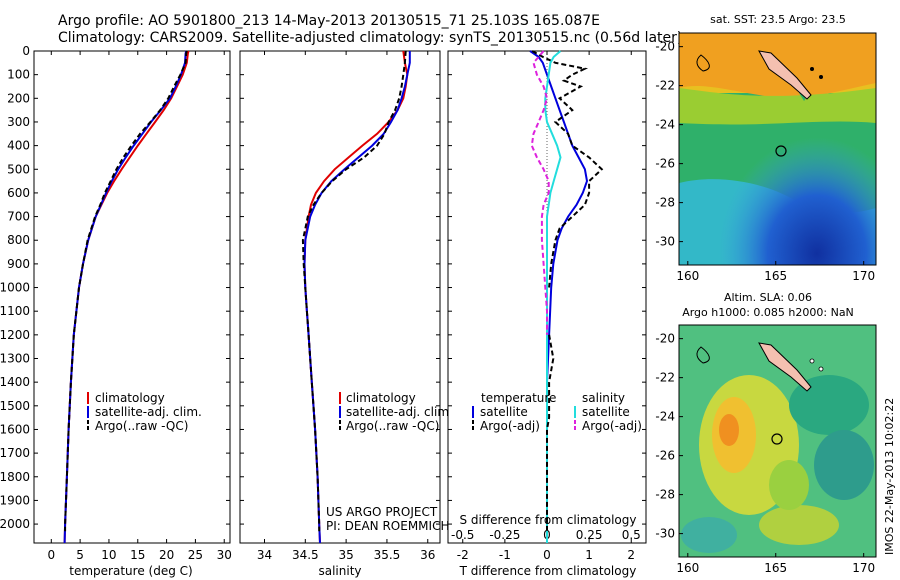  What do you see at coordinates (18, 122) in the screenshot?
I see `depth-tick-label: 300` at bounding box center [18, 122].